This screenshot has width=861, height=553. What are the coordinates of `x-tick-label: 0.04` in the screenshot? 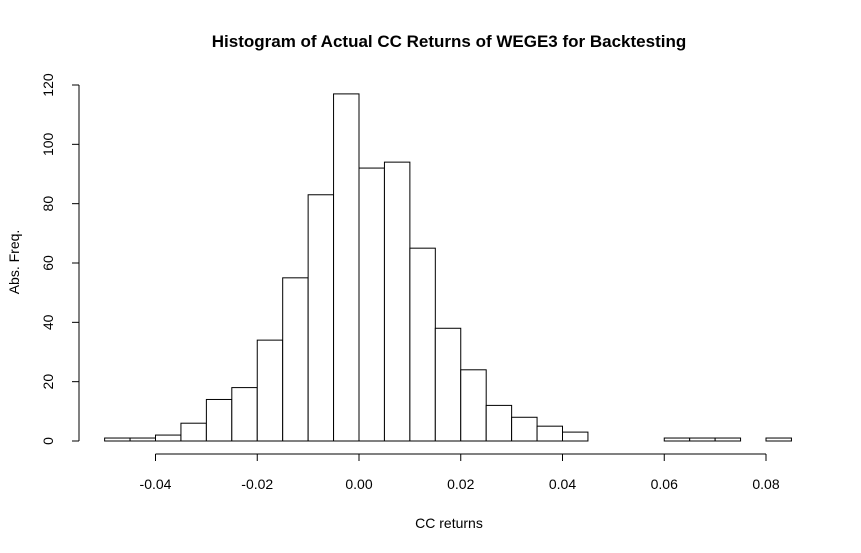 It's located at (562, 484).